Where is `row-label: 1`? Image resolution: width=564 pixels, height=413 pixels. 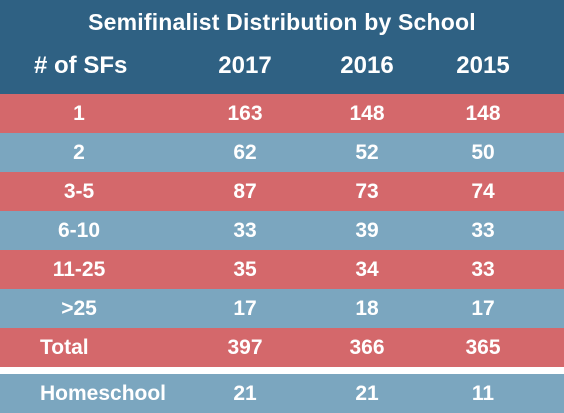
row-label: 1 is located at coordinates (79, 113).